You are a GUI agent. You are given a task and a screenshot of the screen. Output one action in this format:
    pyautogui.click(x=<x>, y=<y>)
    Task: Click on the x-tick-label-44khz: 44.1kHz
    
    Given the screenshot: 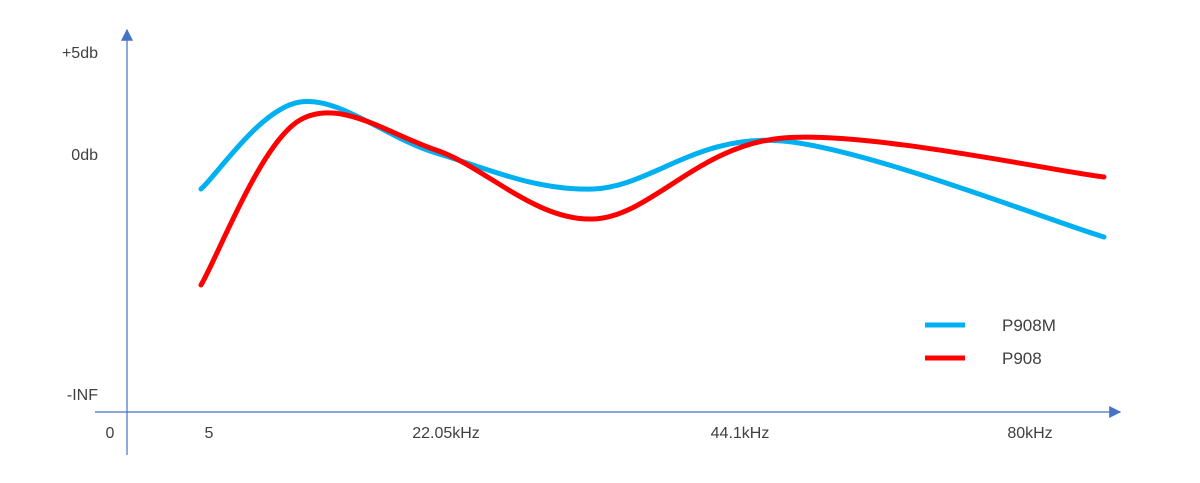 What is the action you would take?
    pyautogui.click(x=740, y=433)
    